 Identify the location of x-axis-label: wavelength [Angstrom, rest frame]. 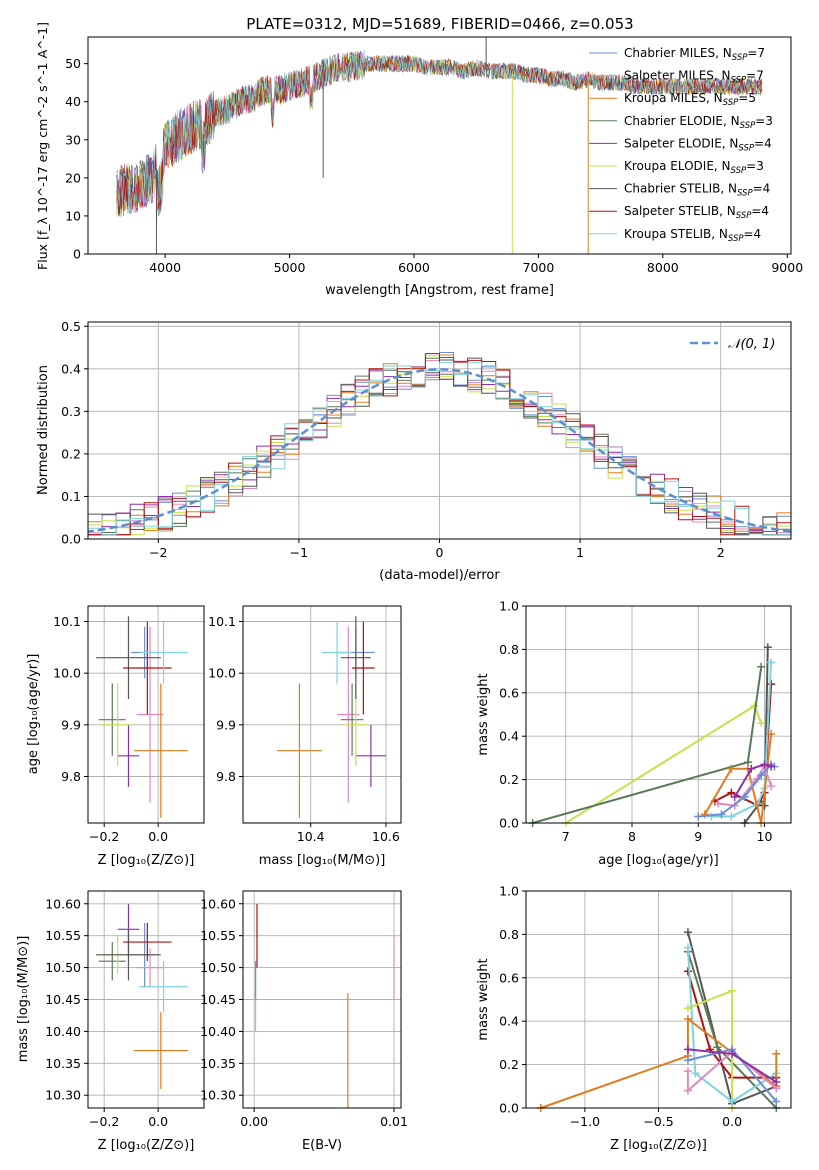
(439, 290).